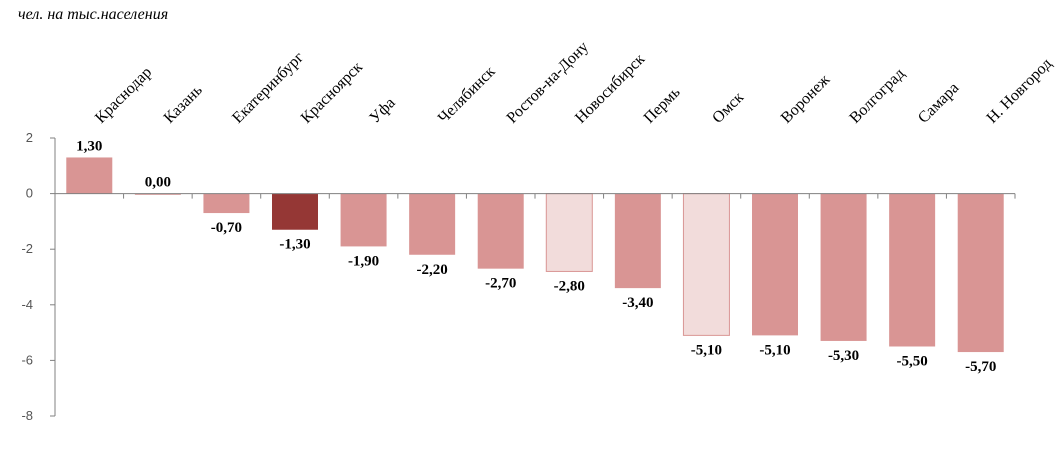 The height and width of the screenshot is (450, 1062). Describe the element at coordinates (89, 146) in the screenshot. I see `data-label: 1,30` at that location.